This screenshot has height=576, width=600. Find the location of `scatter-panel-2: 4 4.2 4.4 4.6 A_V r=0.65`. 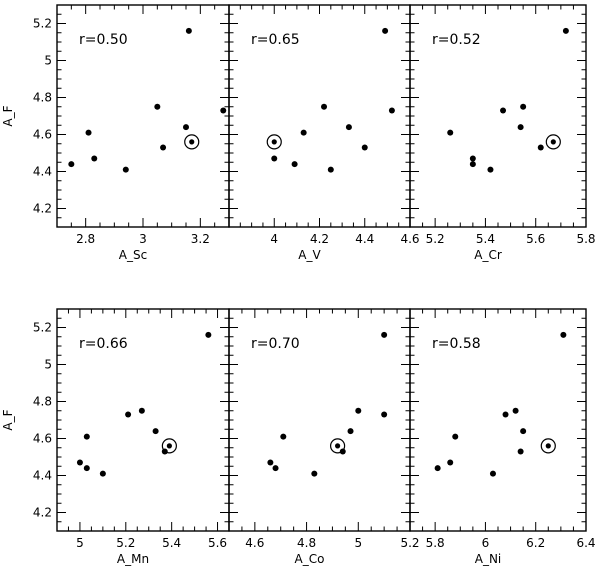

scatter-panel-2: 4 4.2 4.4 4.6 A_V r=0.65 is located at coordinates (324, 133).